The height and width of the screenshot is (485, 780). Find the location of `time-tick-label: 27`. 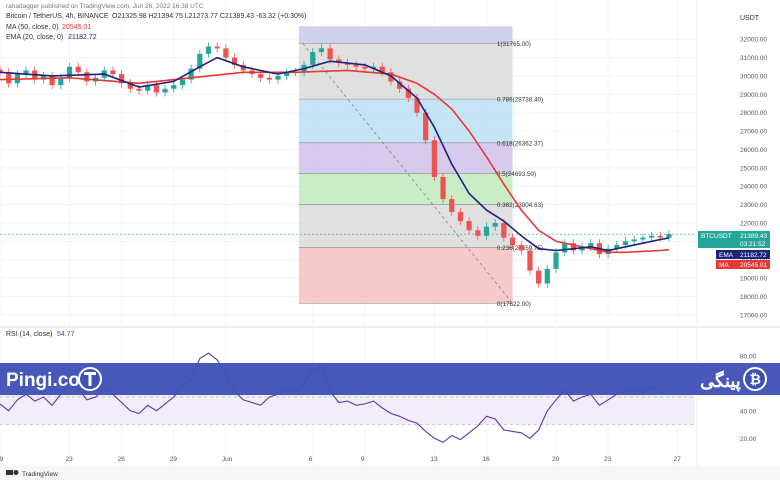

time-tick-label: 27 is located at coordinates (678, 459).